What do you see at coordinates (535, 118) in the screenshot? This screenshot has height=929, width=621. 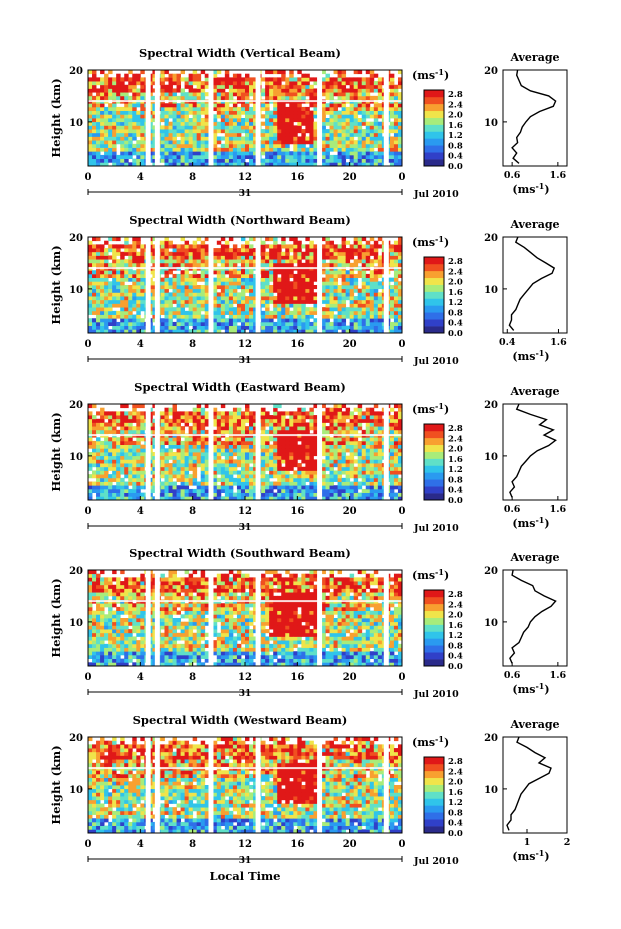 I see `average-frame` at bounding box center [535, 118].